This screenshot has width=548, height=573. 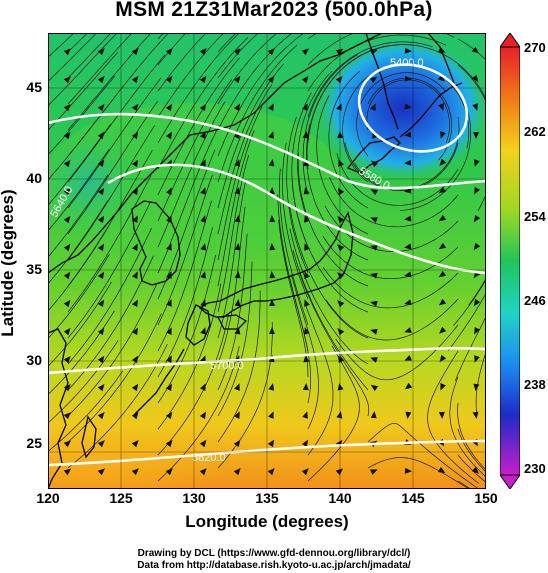 I want to click on colorbar-label-270: 270, so click(x=535, y=47).